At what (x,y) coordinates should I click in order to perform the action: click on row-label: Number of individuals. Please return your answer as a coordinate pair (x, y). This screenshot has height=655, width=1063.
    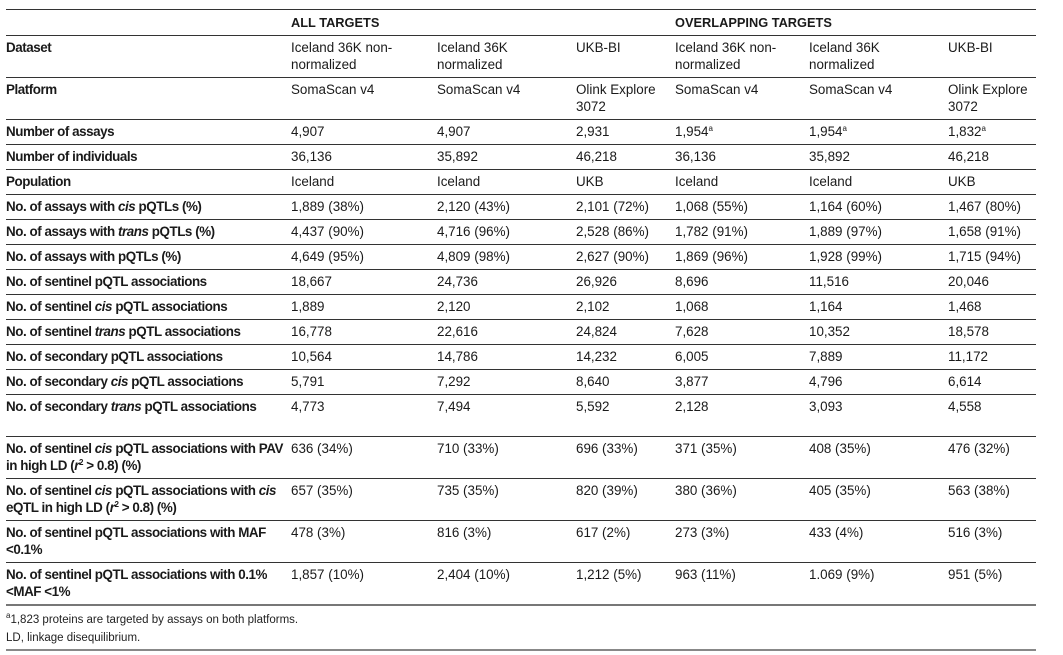
    Looking at the image, I should click on (148, 157).